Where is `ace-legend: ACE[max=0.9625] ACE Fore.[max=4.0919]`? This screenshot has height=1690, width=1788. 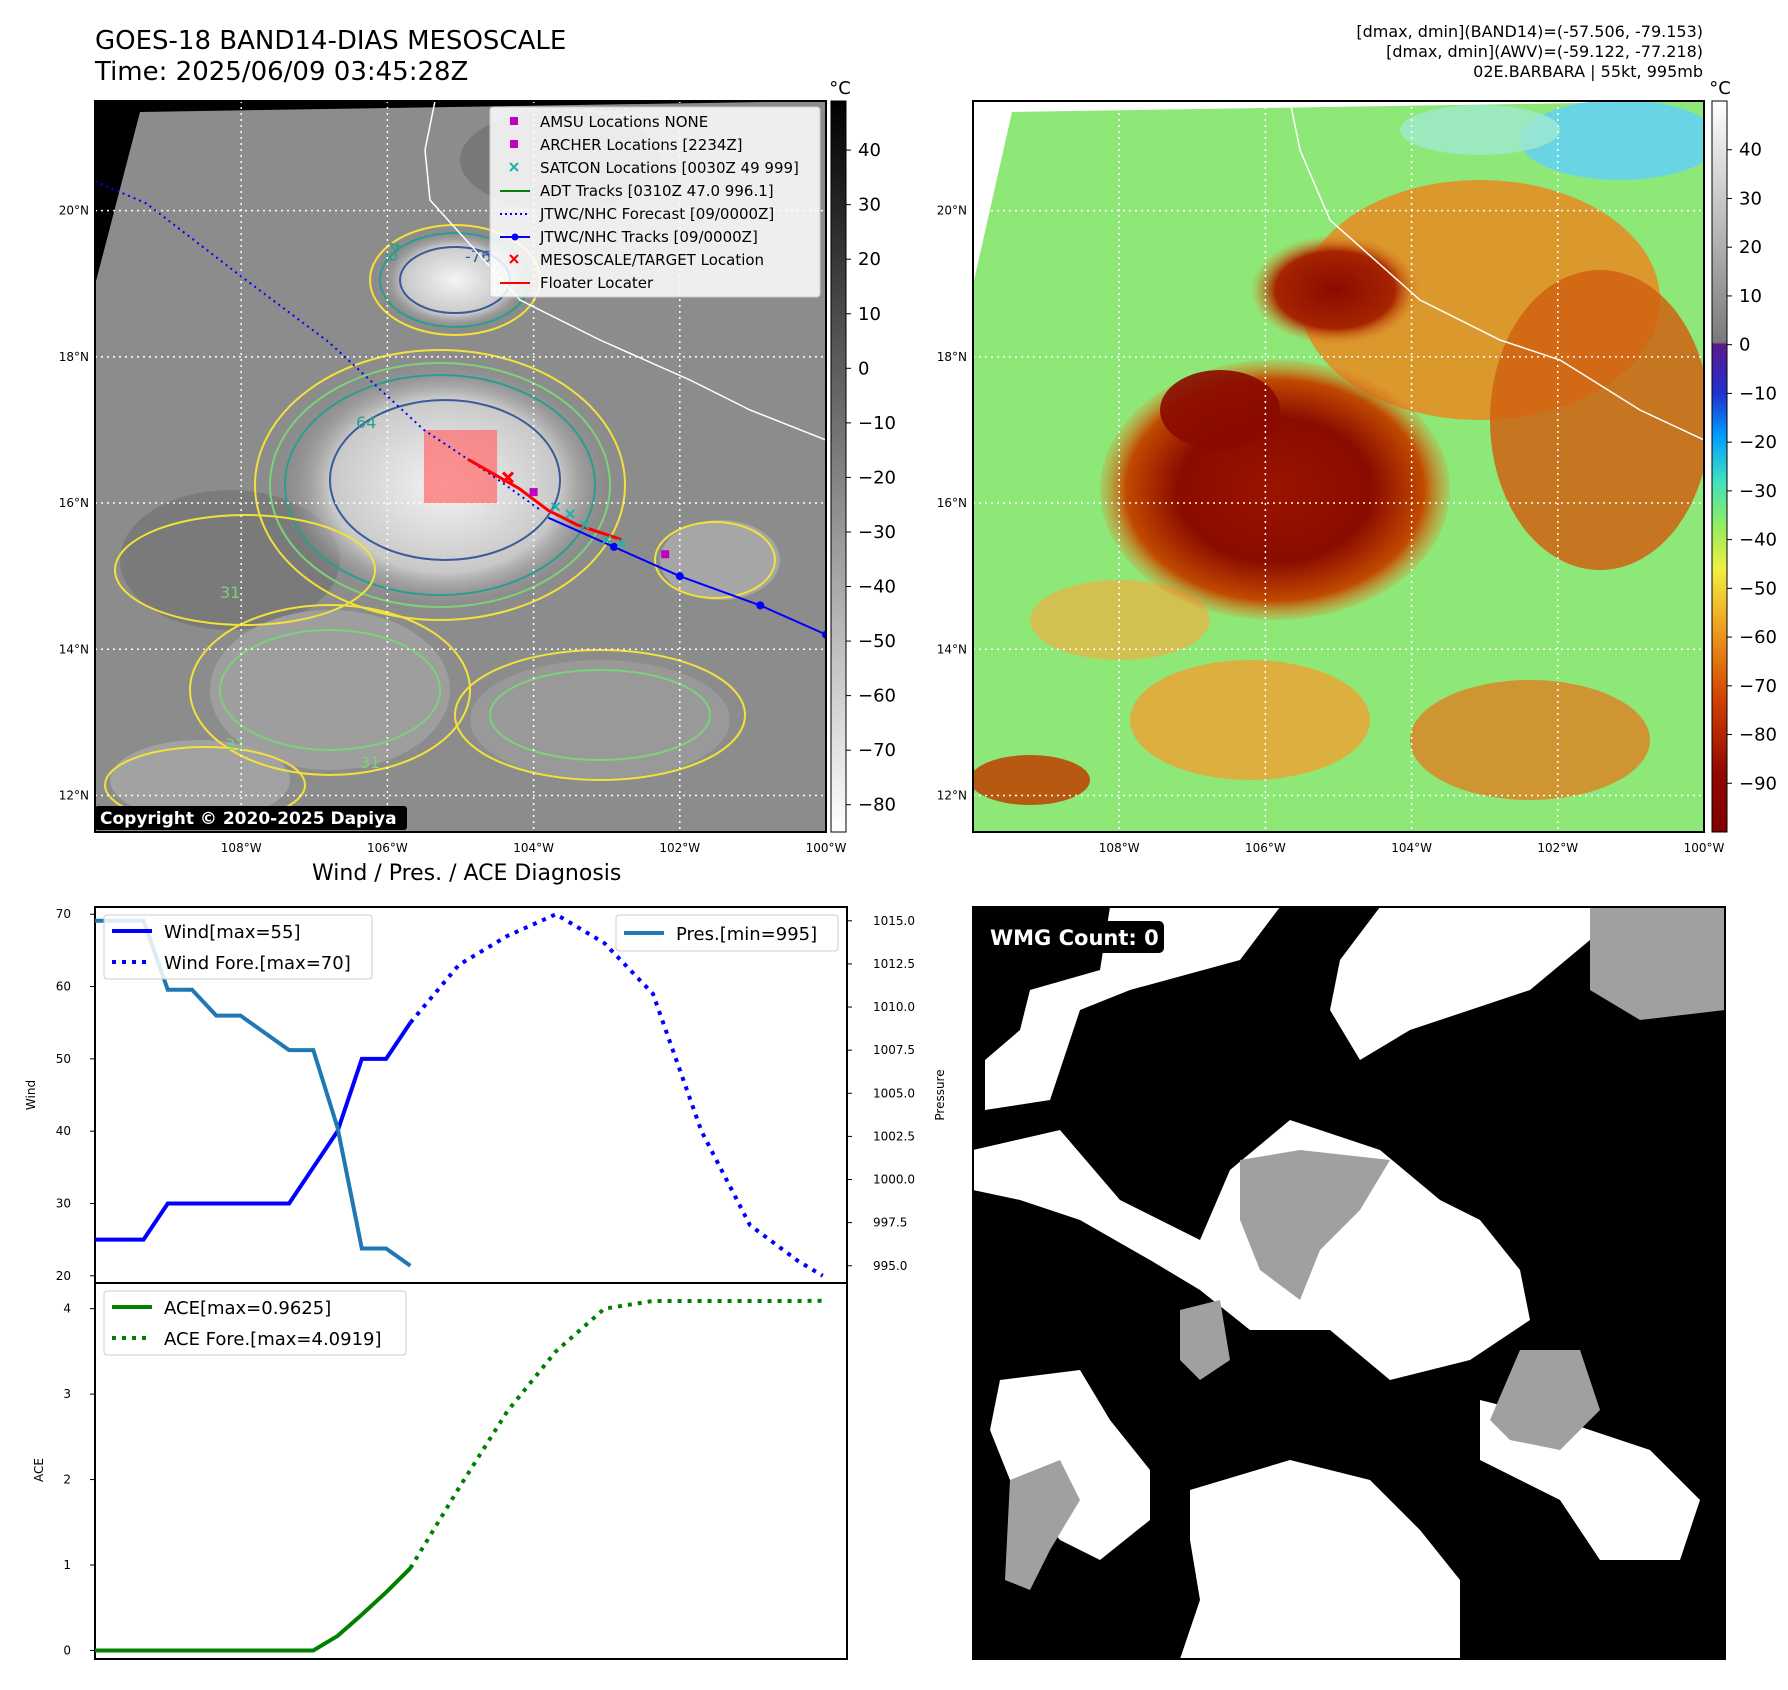
ace-legend: ACE[max=0.9625] ACE Fore.[max=4.0919] is located at coordinates (255, 1323).